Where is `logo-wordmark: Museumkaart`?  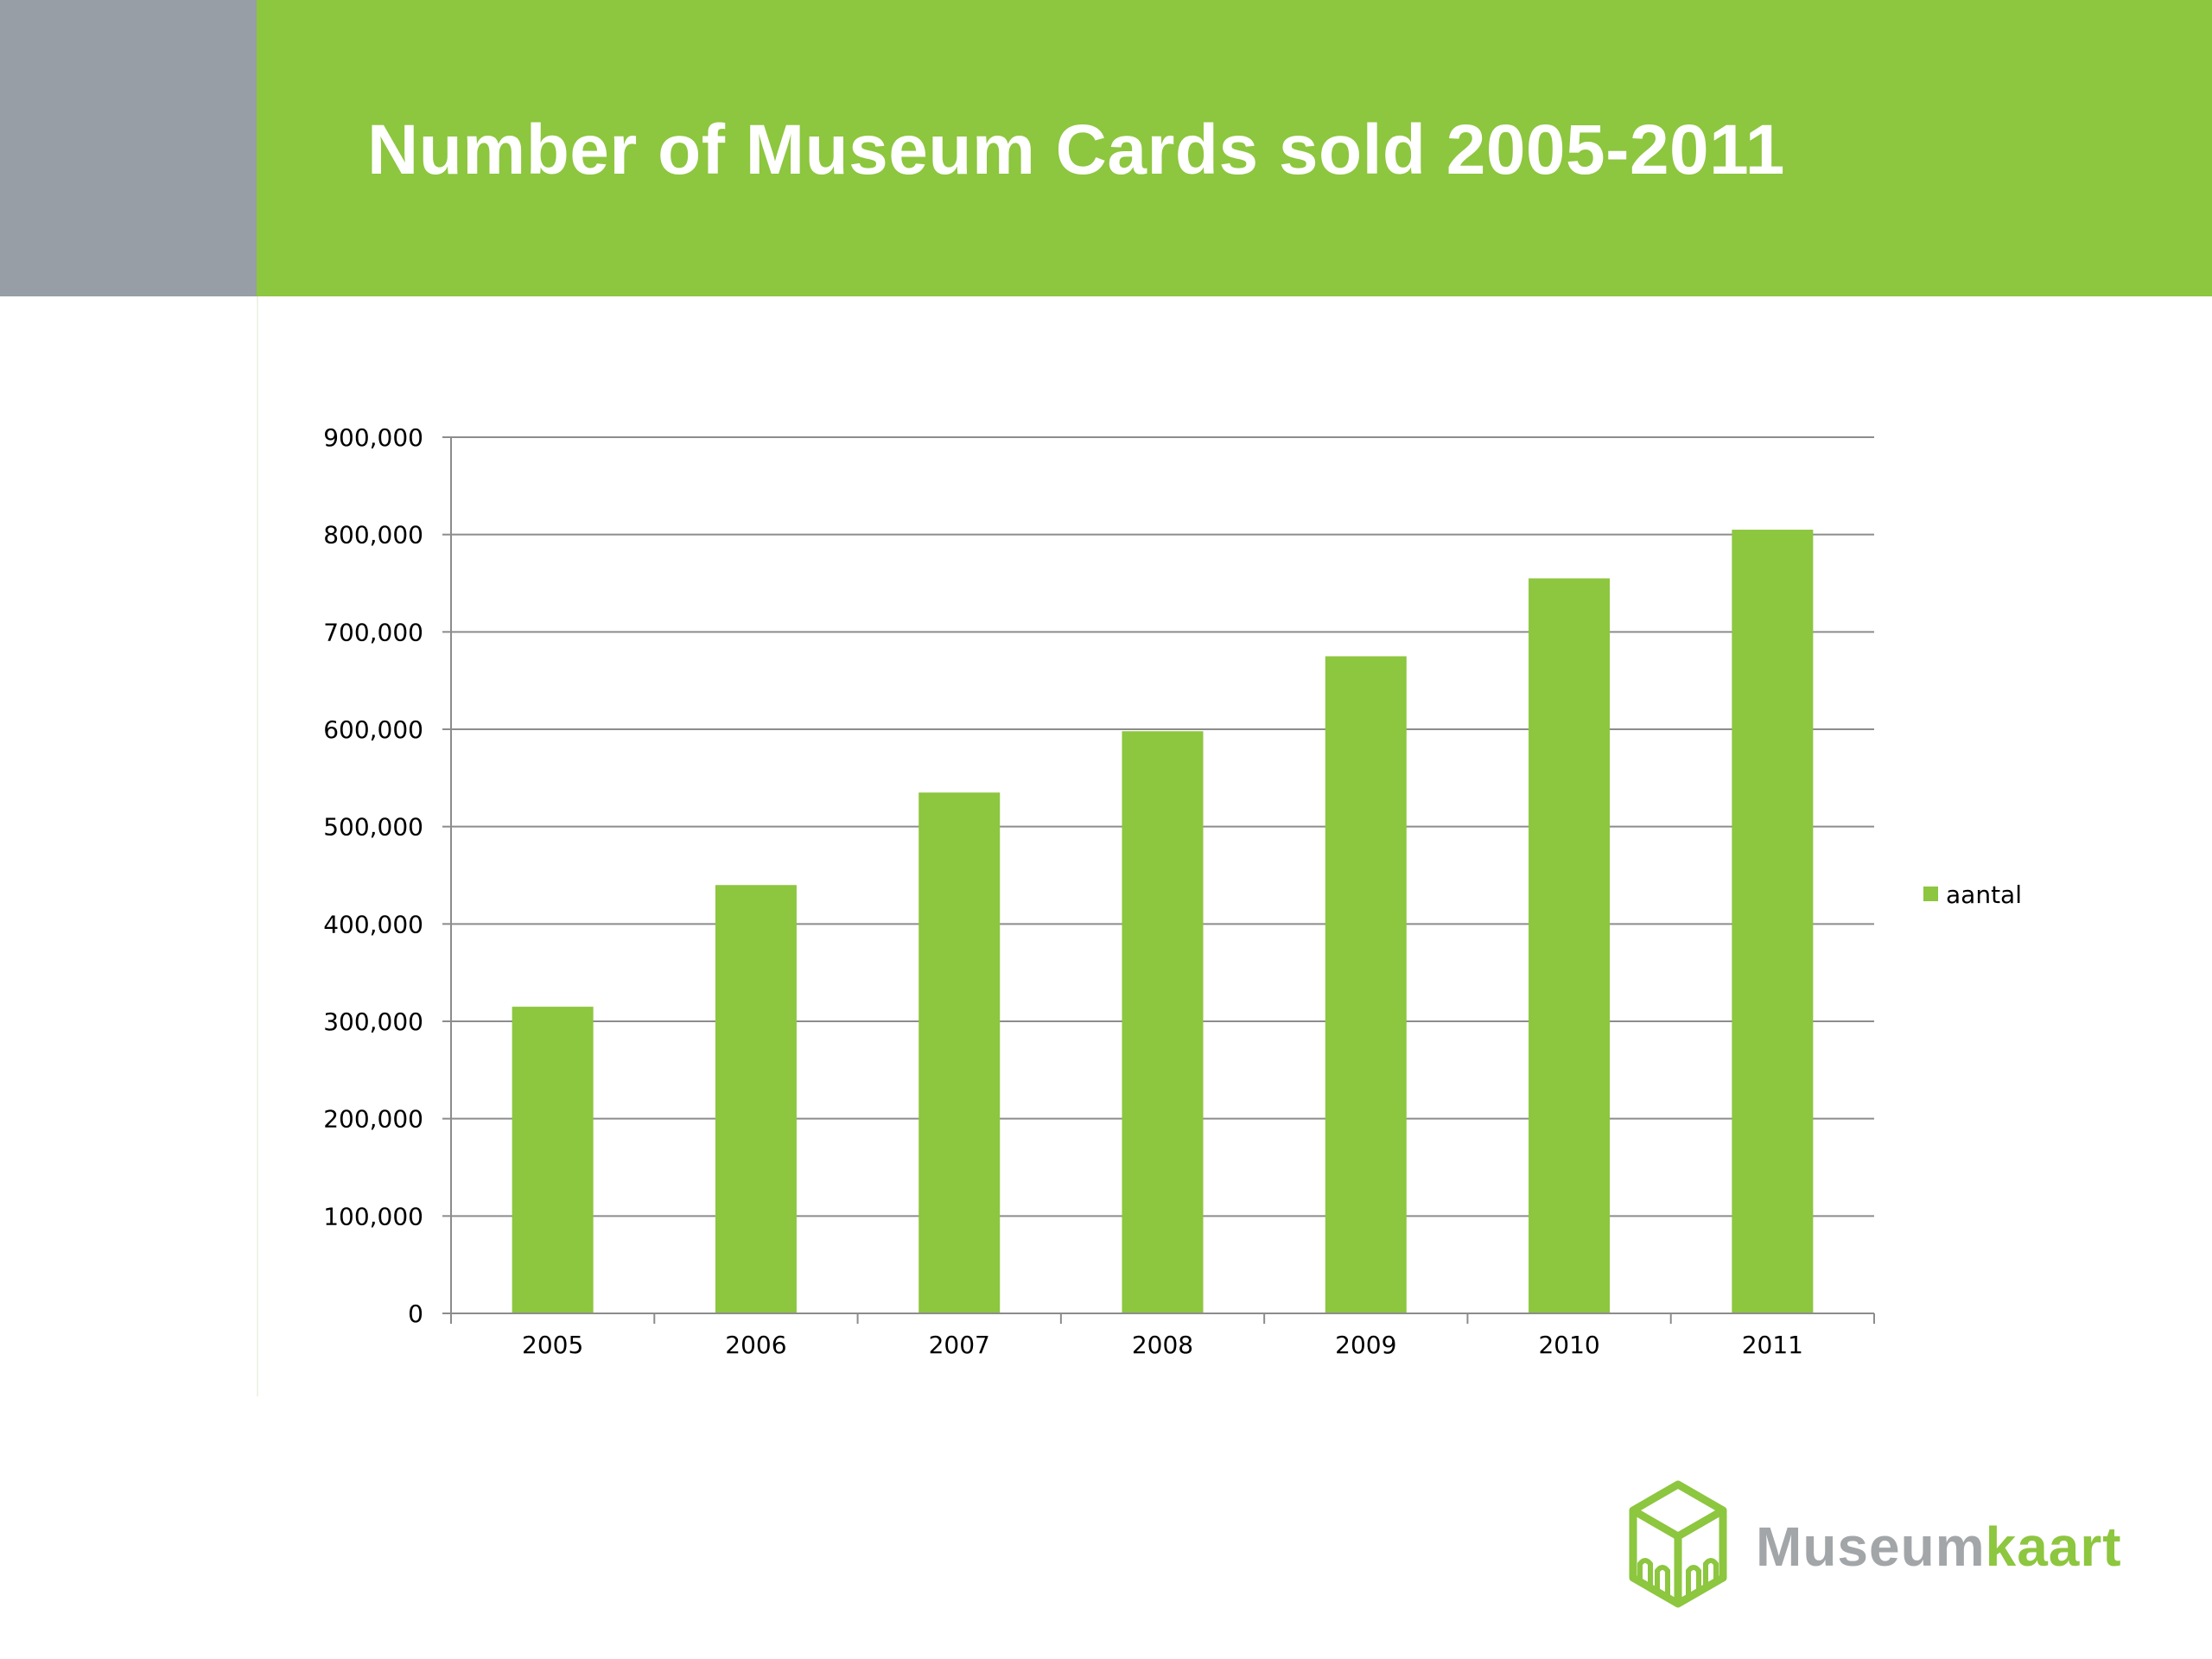
logo-wordmark: Museumkaart is located at coordinates (1939, 1547).